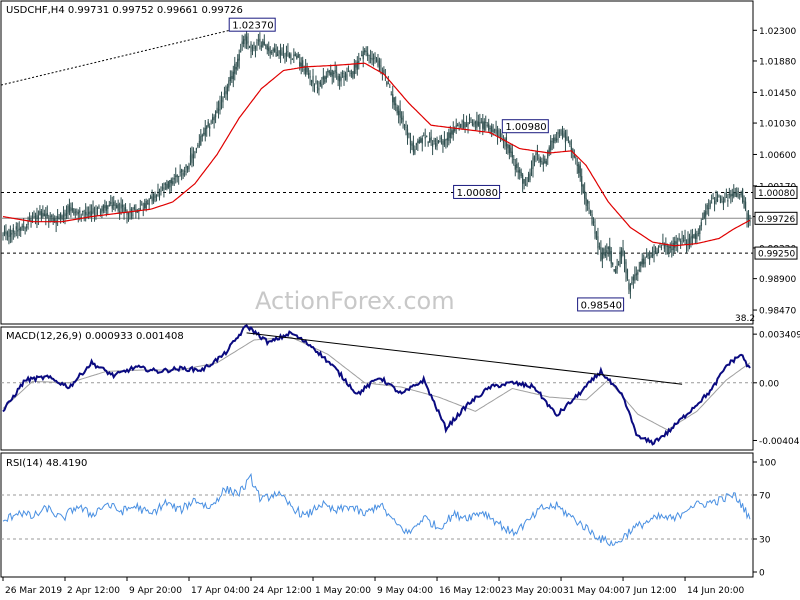 This screenshot has height=600, width=800. I want to click on corner-text: 38.2, so click(745, 319).